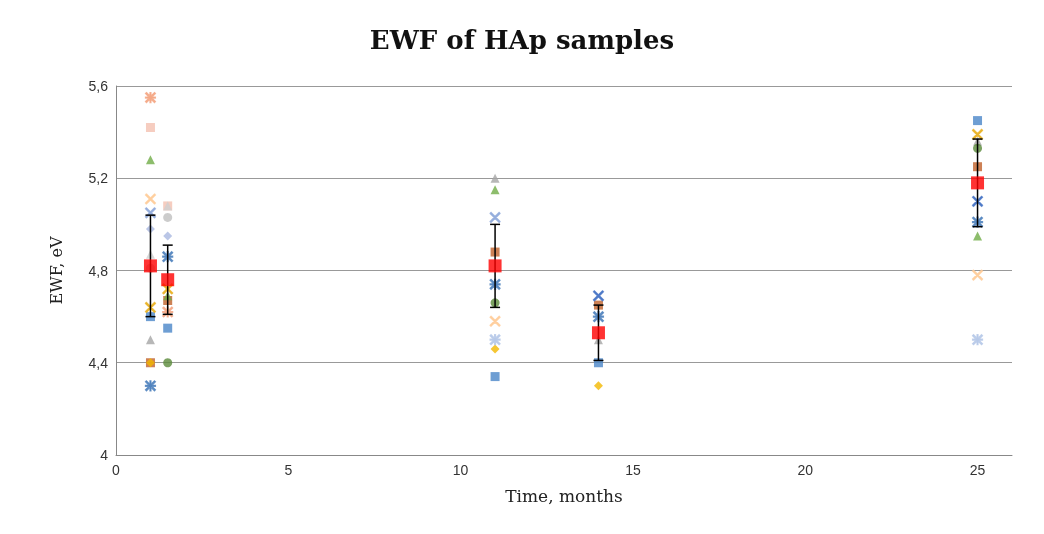 Image resolution: width=1044 pixels, height=534 pixels. Describe the element at coordinates (805, 470) in the screenshot. I see `x-tick-label: 20` at that location.